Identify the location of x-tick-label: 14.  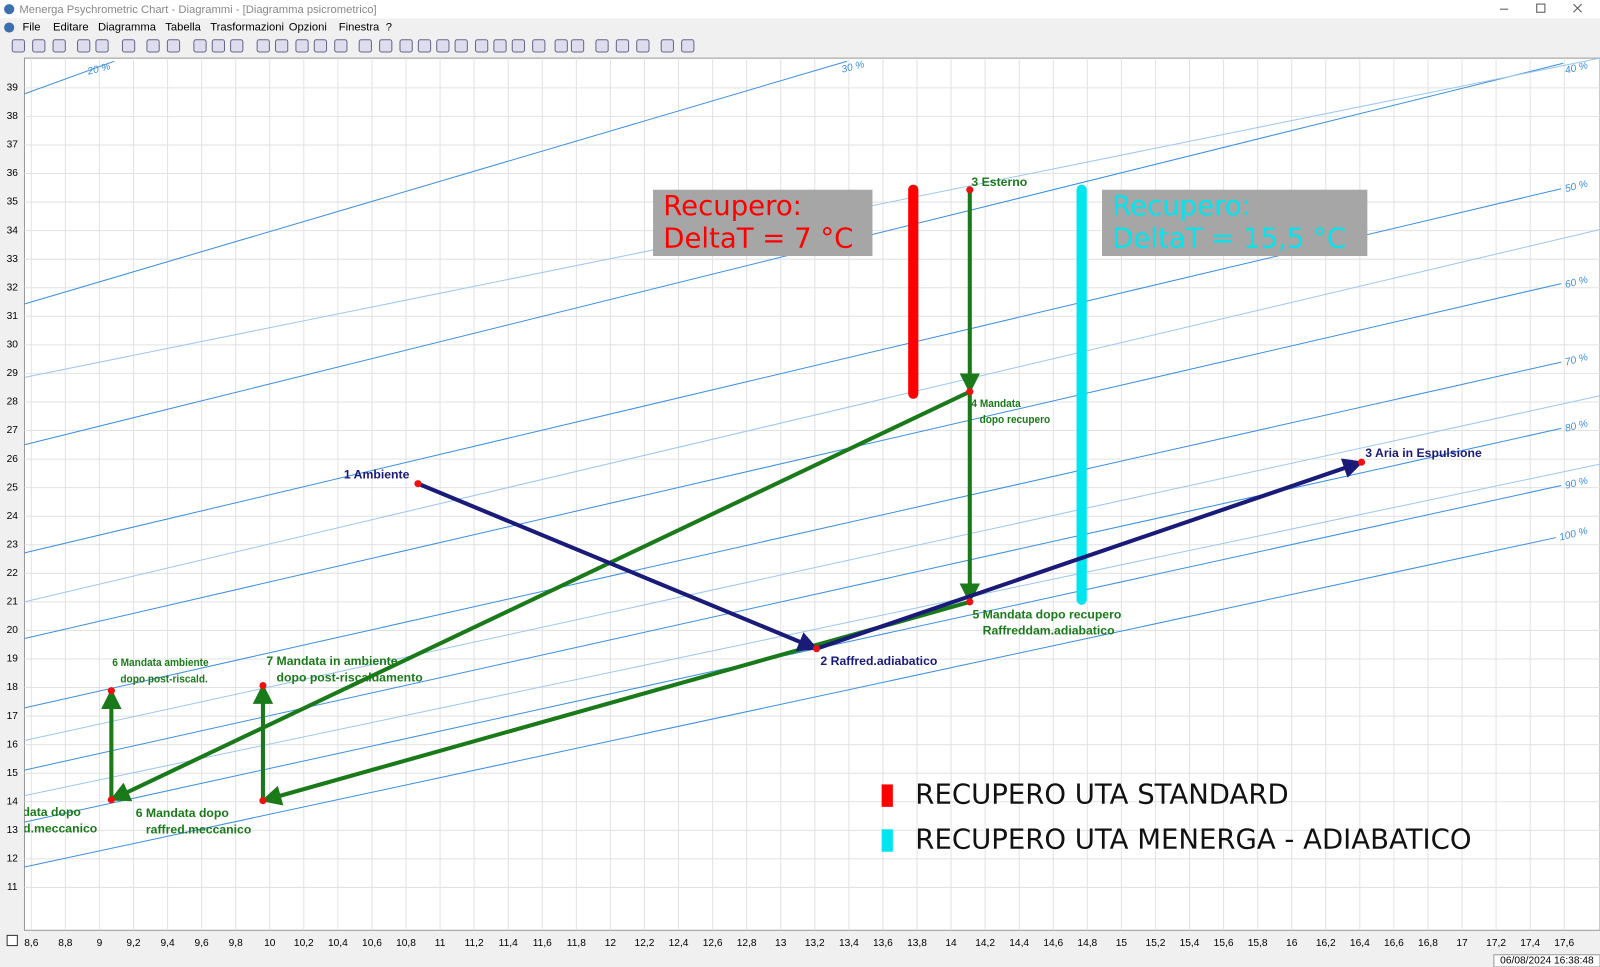
(951, 943).